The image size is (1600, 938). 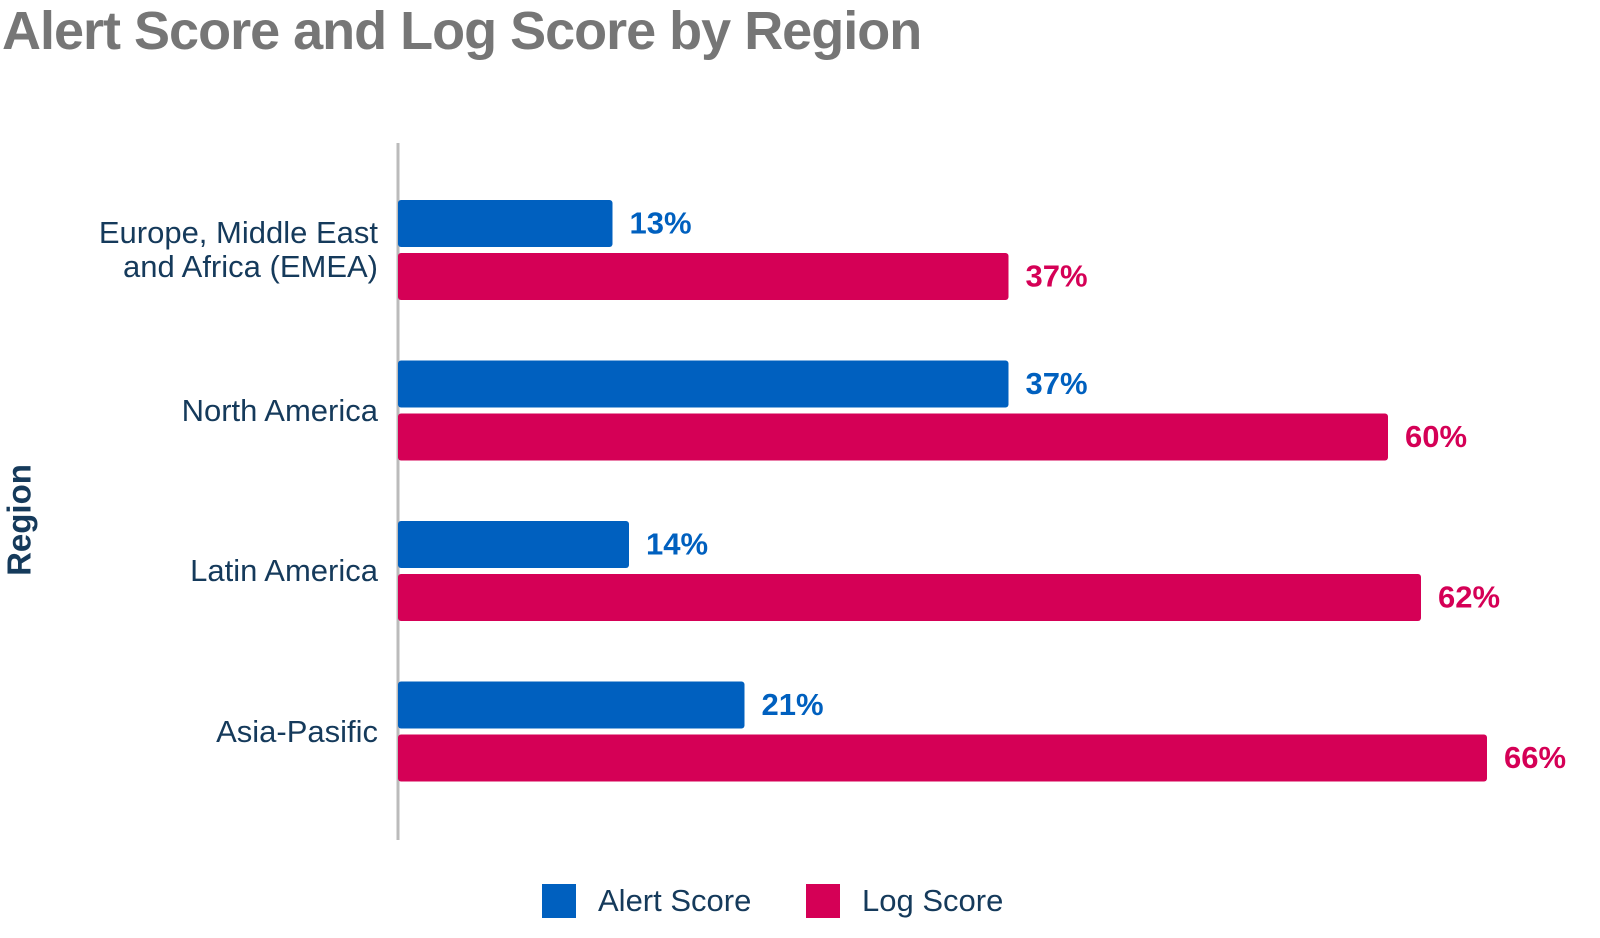 I want to click on legend-item: Alert Score, so click(x=646, y=901).